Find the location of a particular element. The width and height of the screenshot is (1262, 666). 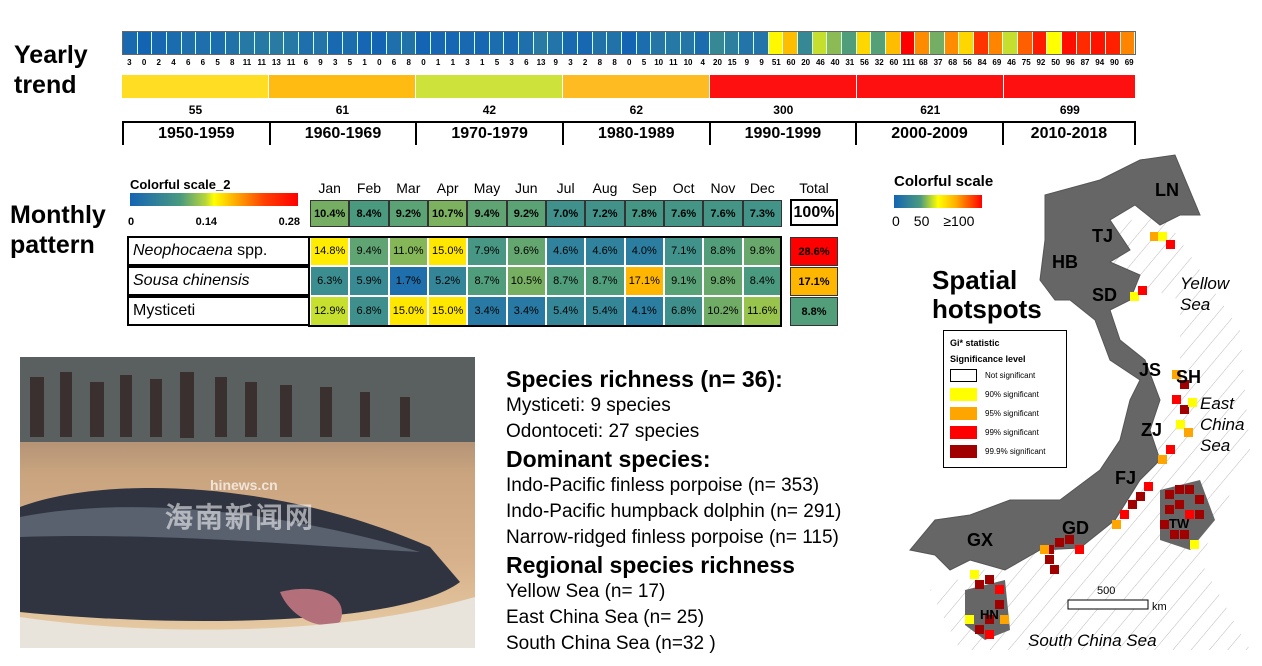

species-month-cell: 14.8% is located at coordinates (330, 251).